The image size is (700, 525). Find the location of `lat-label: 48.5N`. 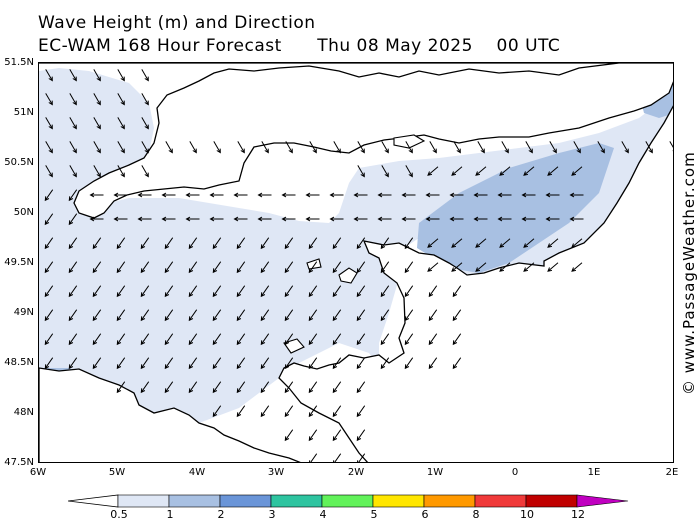

lat-label: 48.5N is located at coordinates (19, 362).